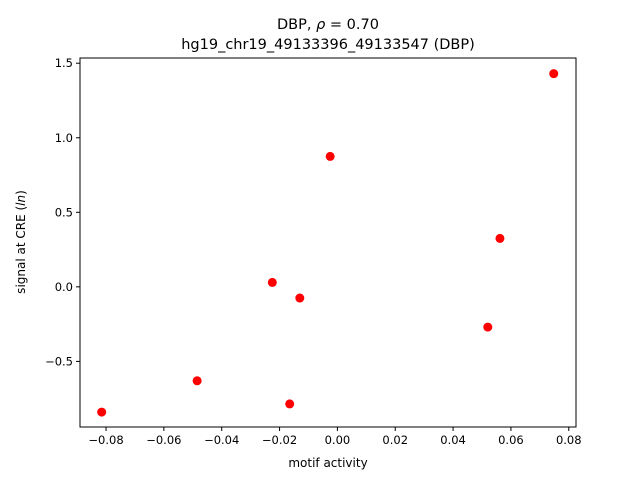 The height and width of the screenshot is (480, 640). Describe the element at coordinates (64, 63) in the screenshot. I see `y-tick-label: 1.5` at that location.